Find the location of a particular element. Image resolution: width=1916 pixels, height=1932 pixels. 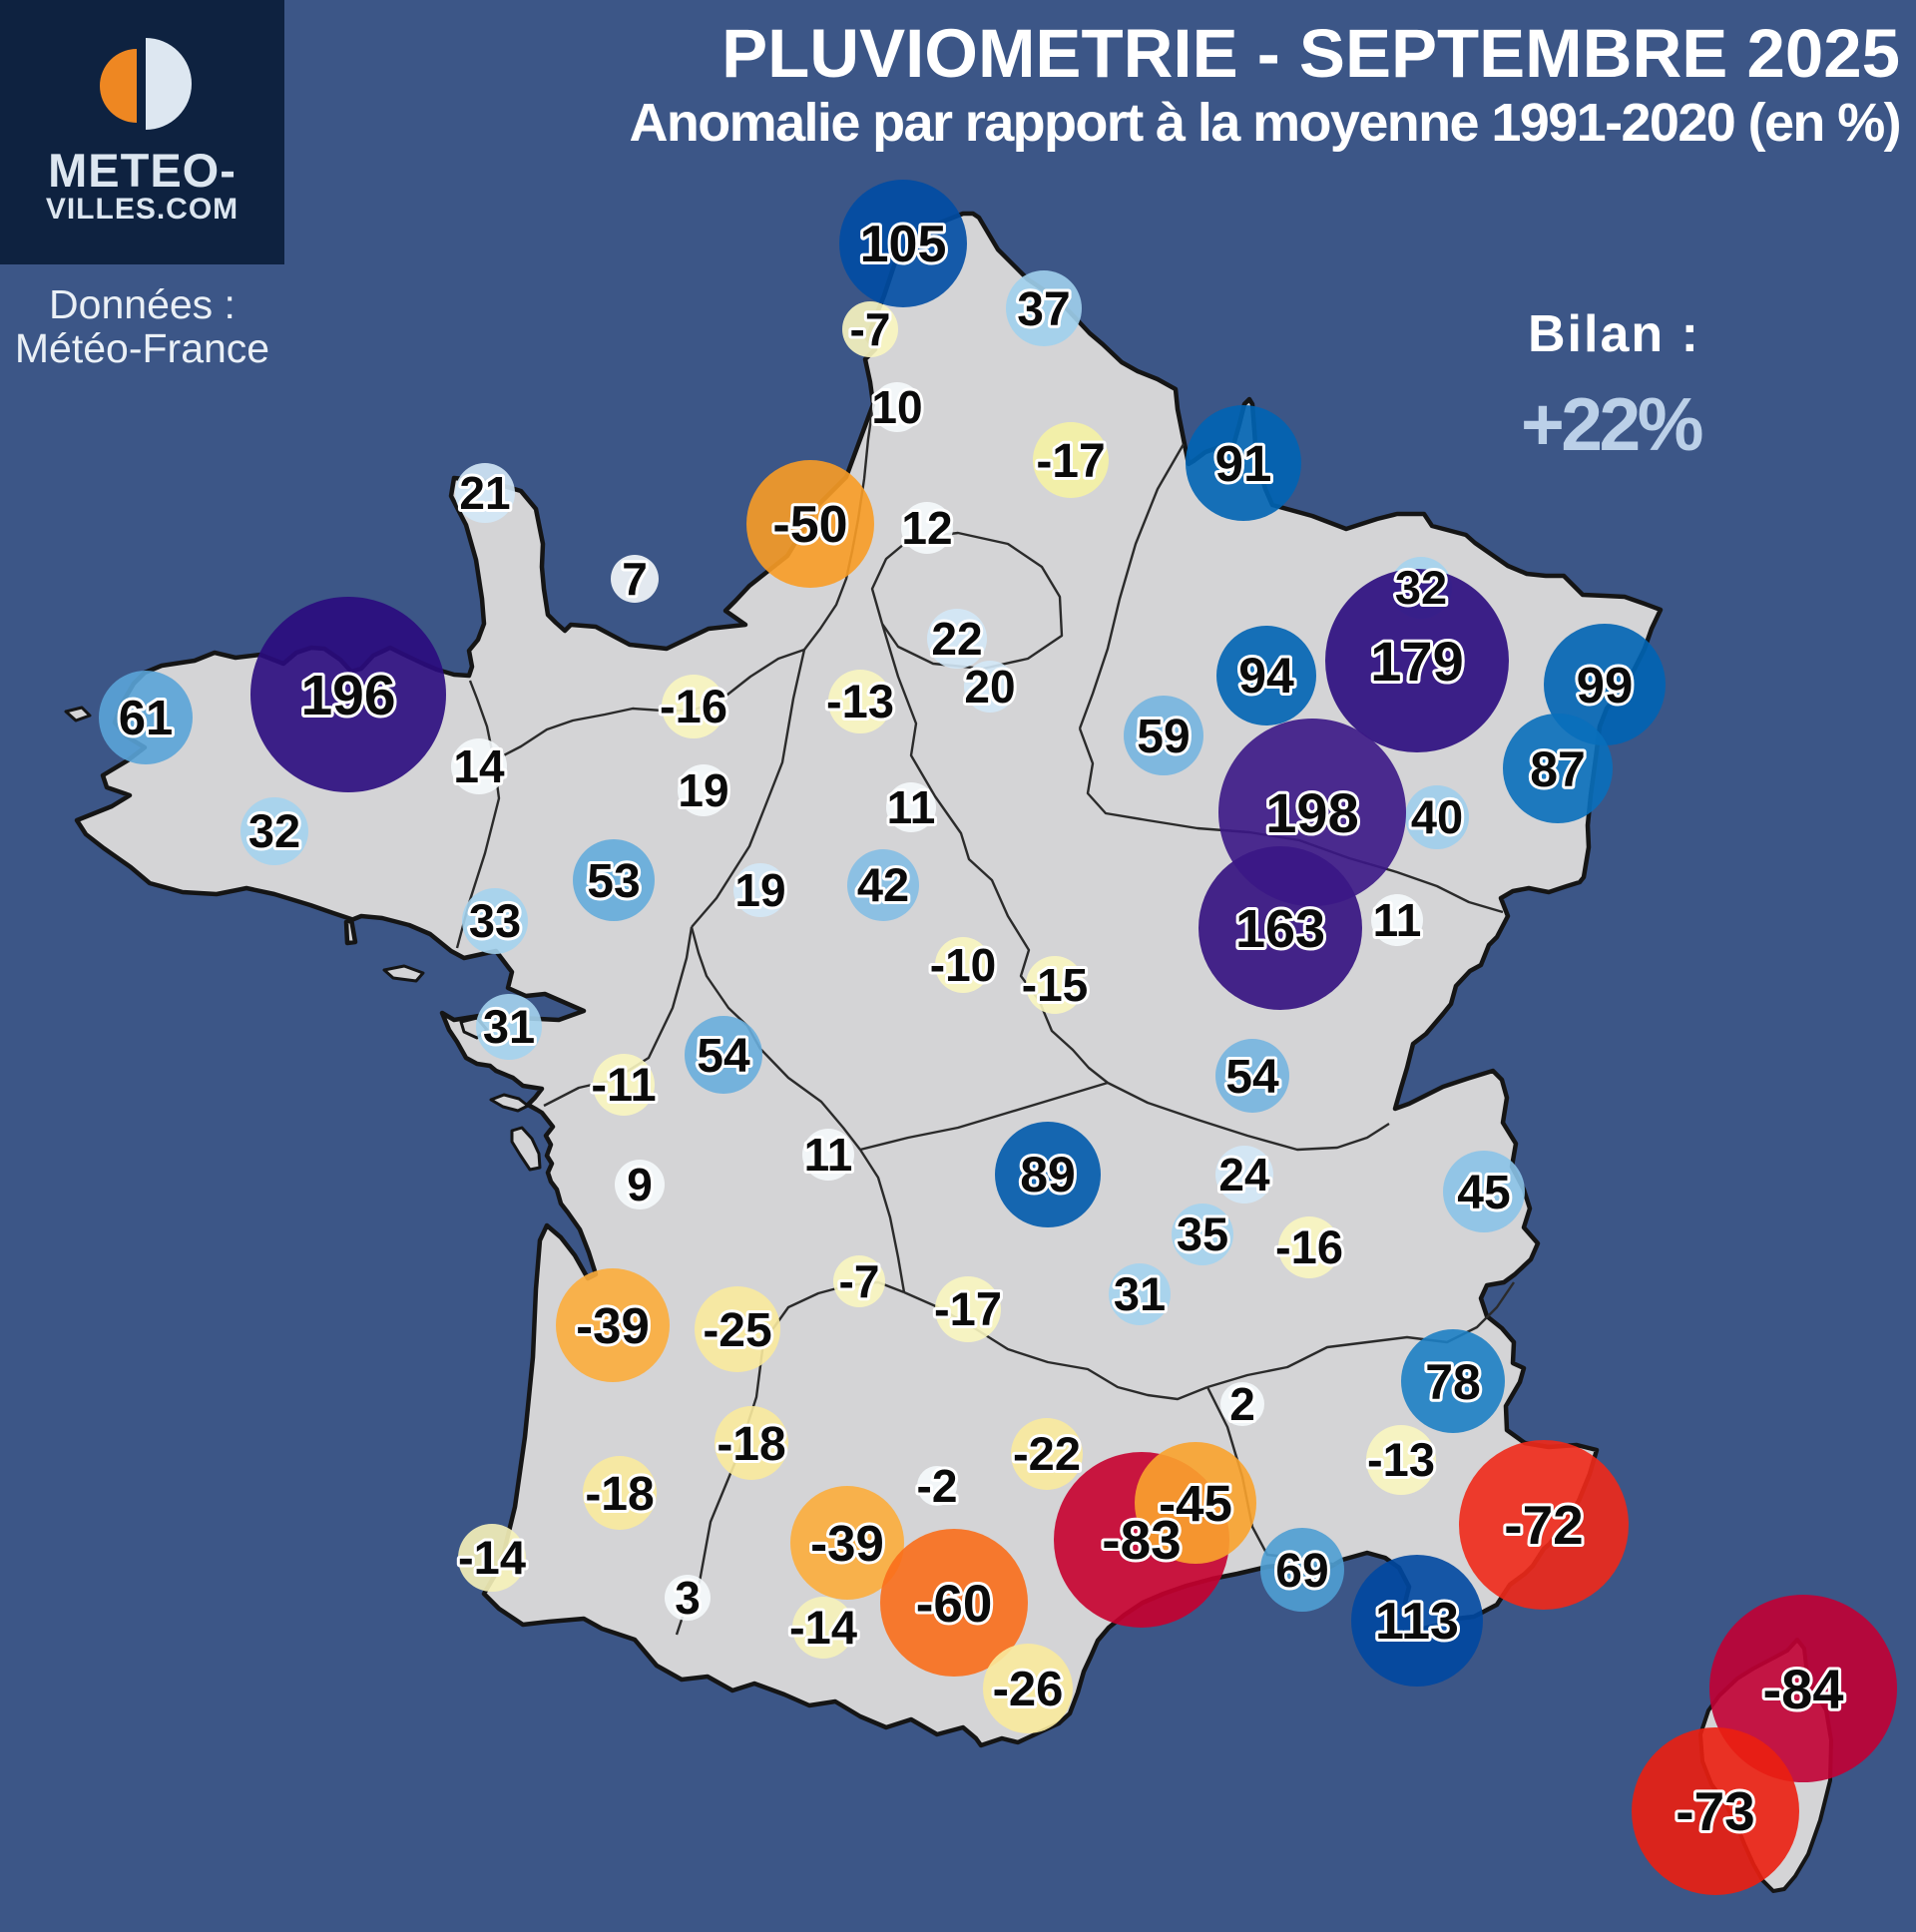

svg-text: 14 is located at coordinates (479, 766).